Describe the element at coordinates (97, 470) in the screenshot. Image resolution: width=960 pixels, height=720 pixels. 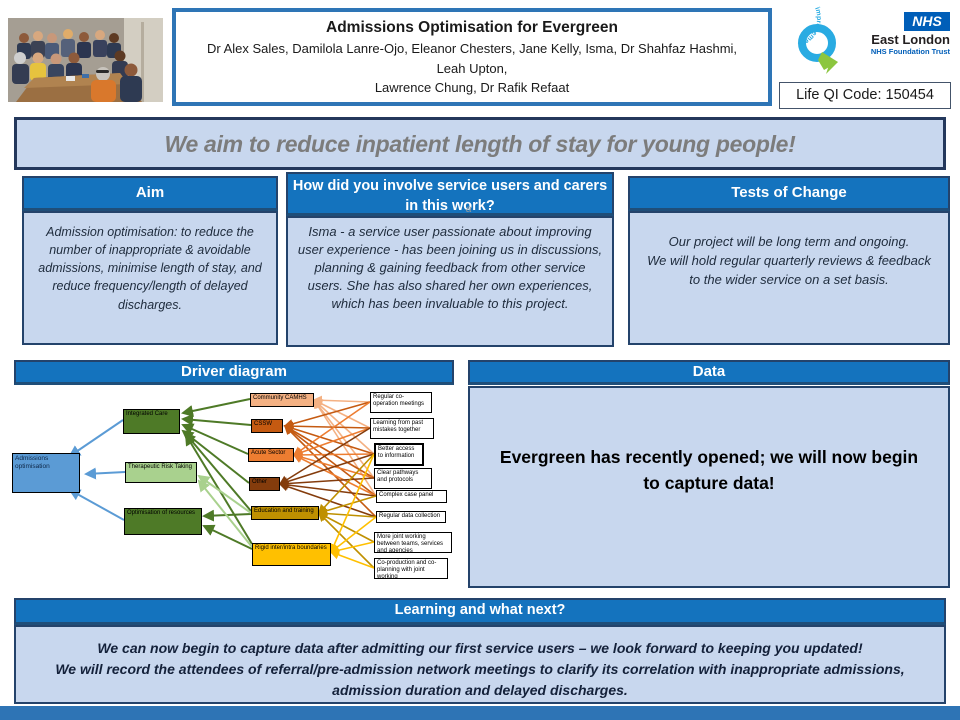
I see `arrows-to-outcome` at that location.